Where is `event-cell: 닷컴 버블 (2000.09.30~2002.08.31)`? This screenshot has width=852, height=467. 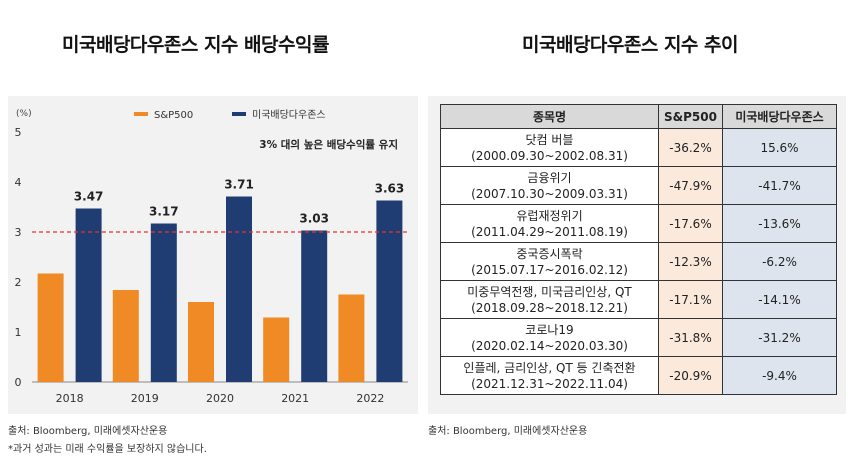 event-cell: 닷컴 버블 (2000.09.30~2002.08.31) is located at coordinates (549, 147).